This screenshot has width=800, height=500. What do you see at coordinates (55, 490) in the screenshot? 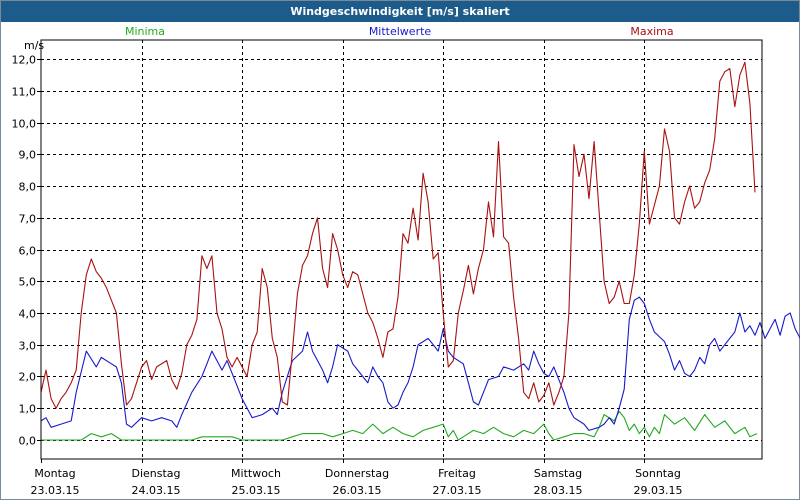
I see `x-tick-date: 23.03.15` at bounding box center [55, 490].